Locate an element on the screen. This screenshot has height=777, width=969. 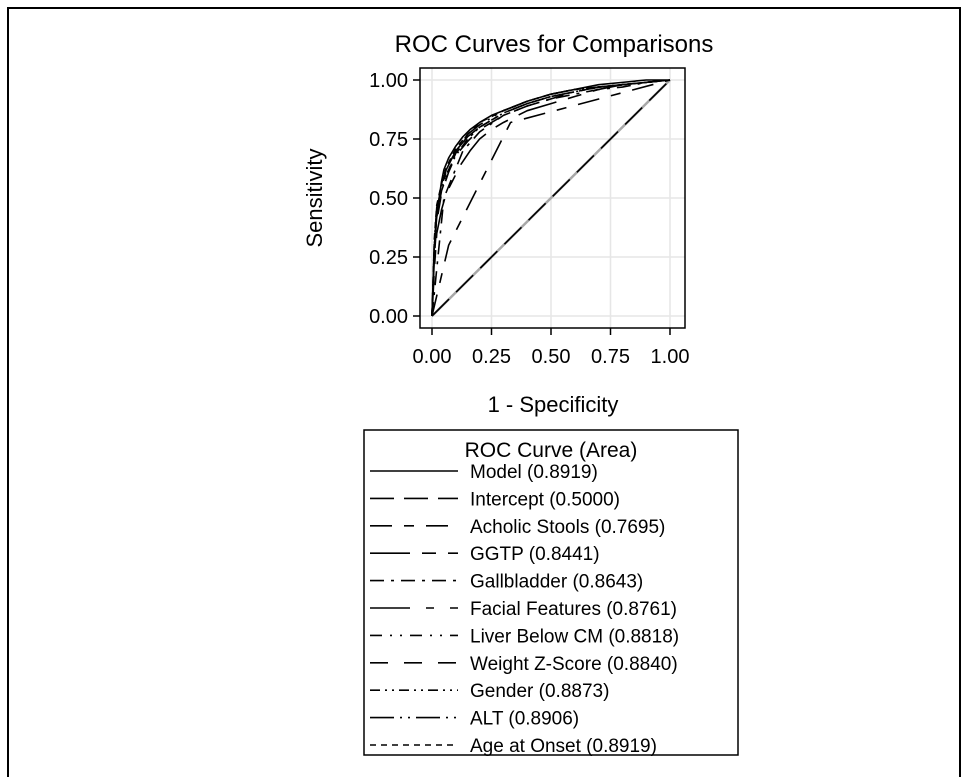
legend-label-10: Age at Onset (0.8919) is located at coordinates (563, 746).